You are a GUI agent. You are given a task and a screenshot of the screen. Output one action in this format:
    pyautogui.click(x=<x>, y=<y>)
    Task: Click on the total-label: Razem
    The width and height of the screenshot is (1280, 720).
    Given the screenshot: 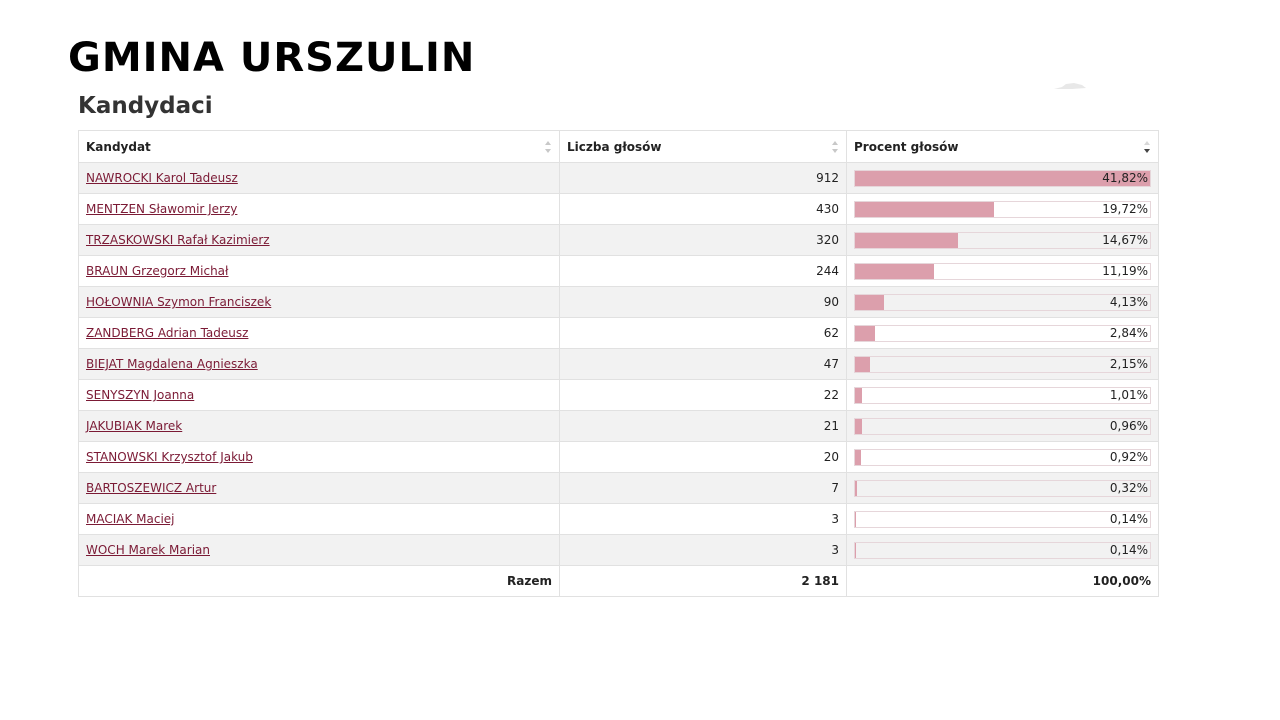 What is the action you would take?
    pyautogui.click(x=319, y=581)
    